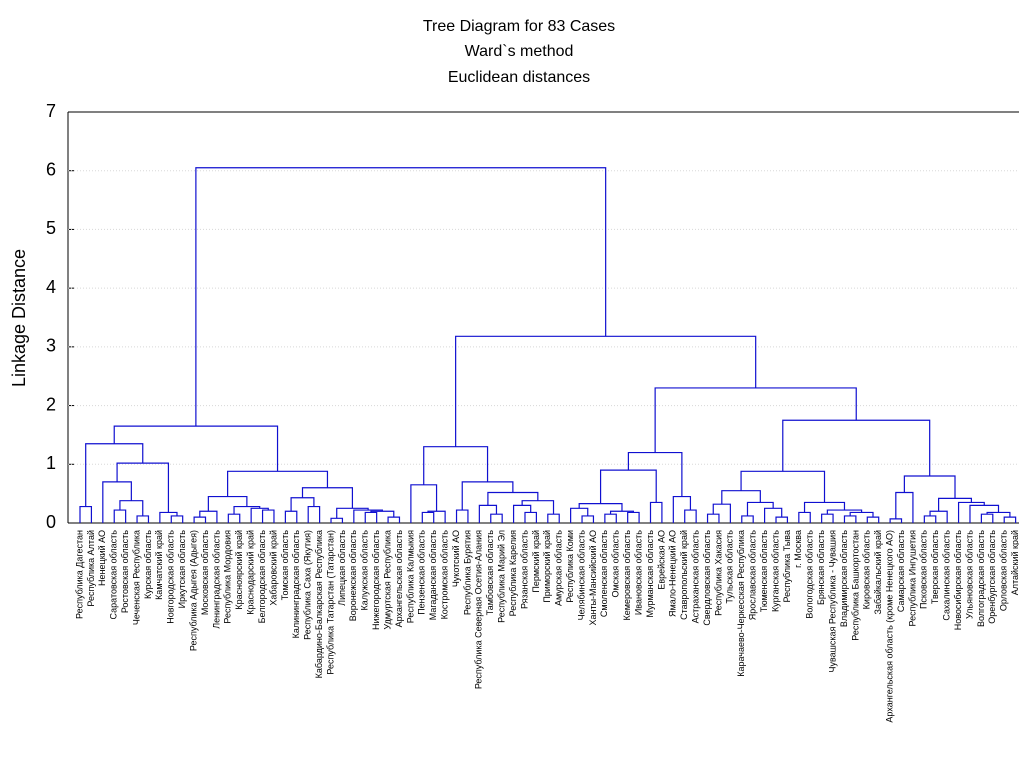 The width and height of the screenshot is (1019, 771). Describe the element at coordinates (650, 574) in the screenshot. I see `leaf-label: Мурманская область` at that location.